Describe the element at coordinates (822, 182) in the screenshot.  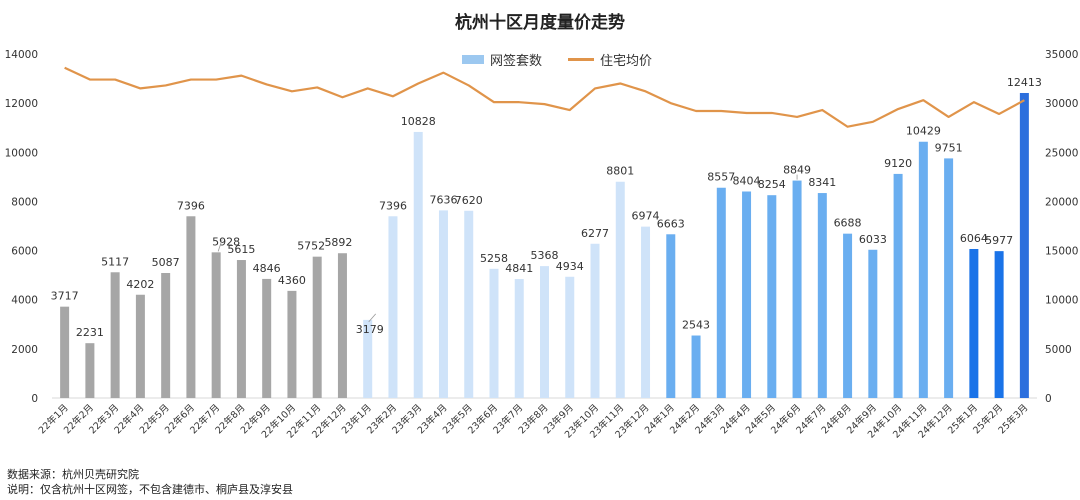
I see `bar-value-label: 8341` at that location.